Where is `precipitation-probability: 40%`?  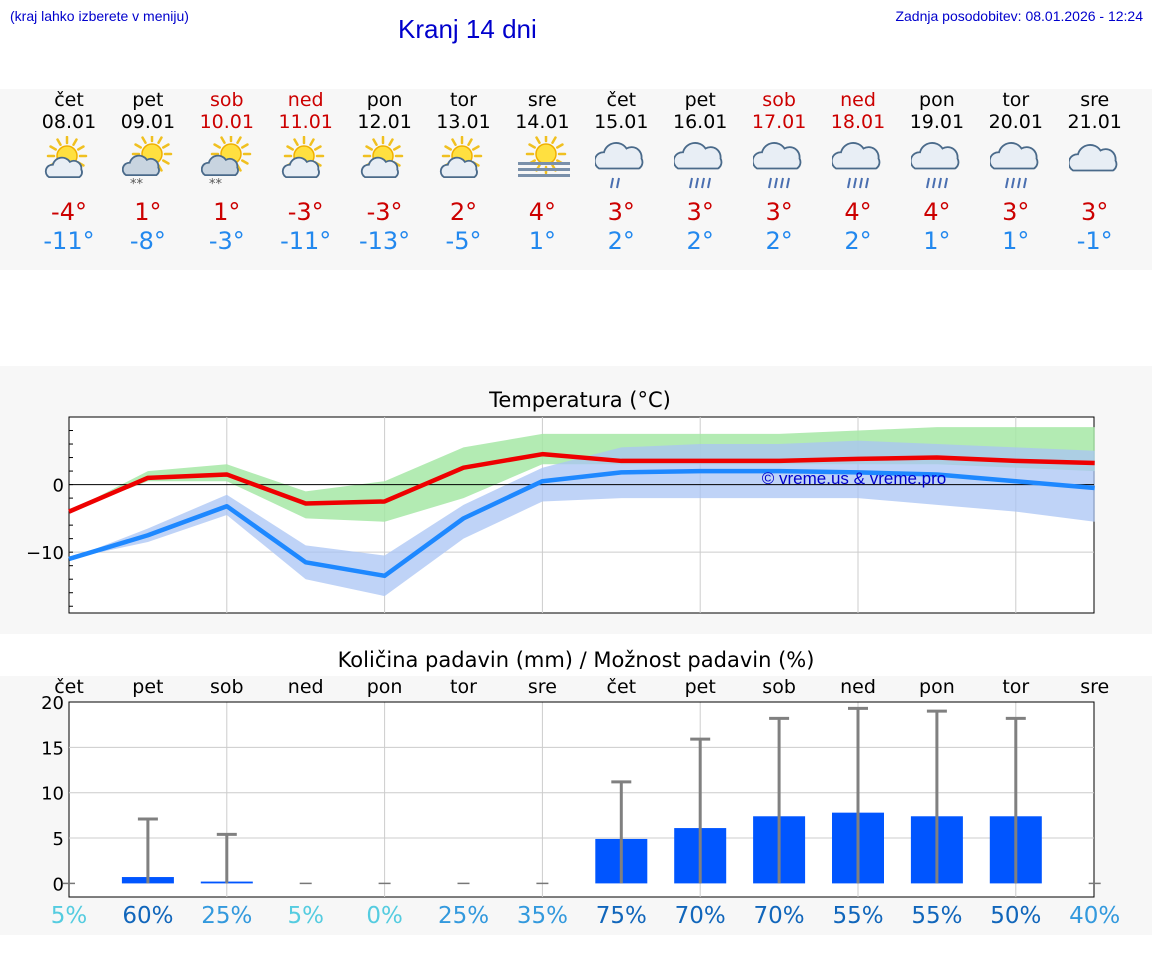
precipitation-probability: 40% is located at coordinates (1095, 916).